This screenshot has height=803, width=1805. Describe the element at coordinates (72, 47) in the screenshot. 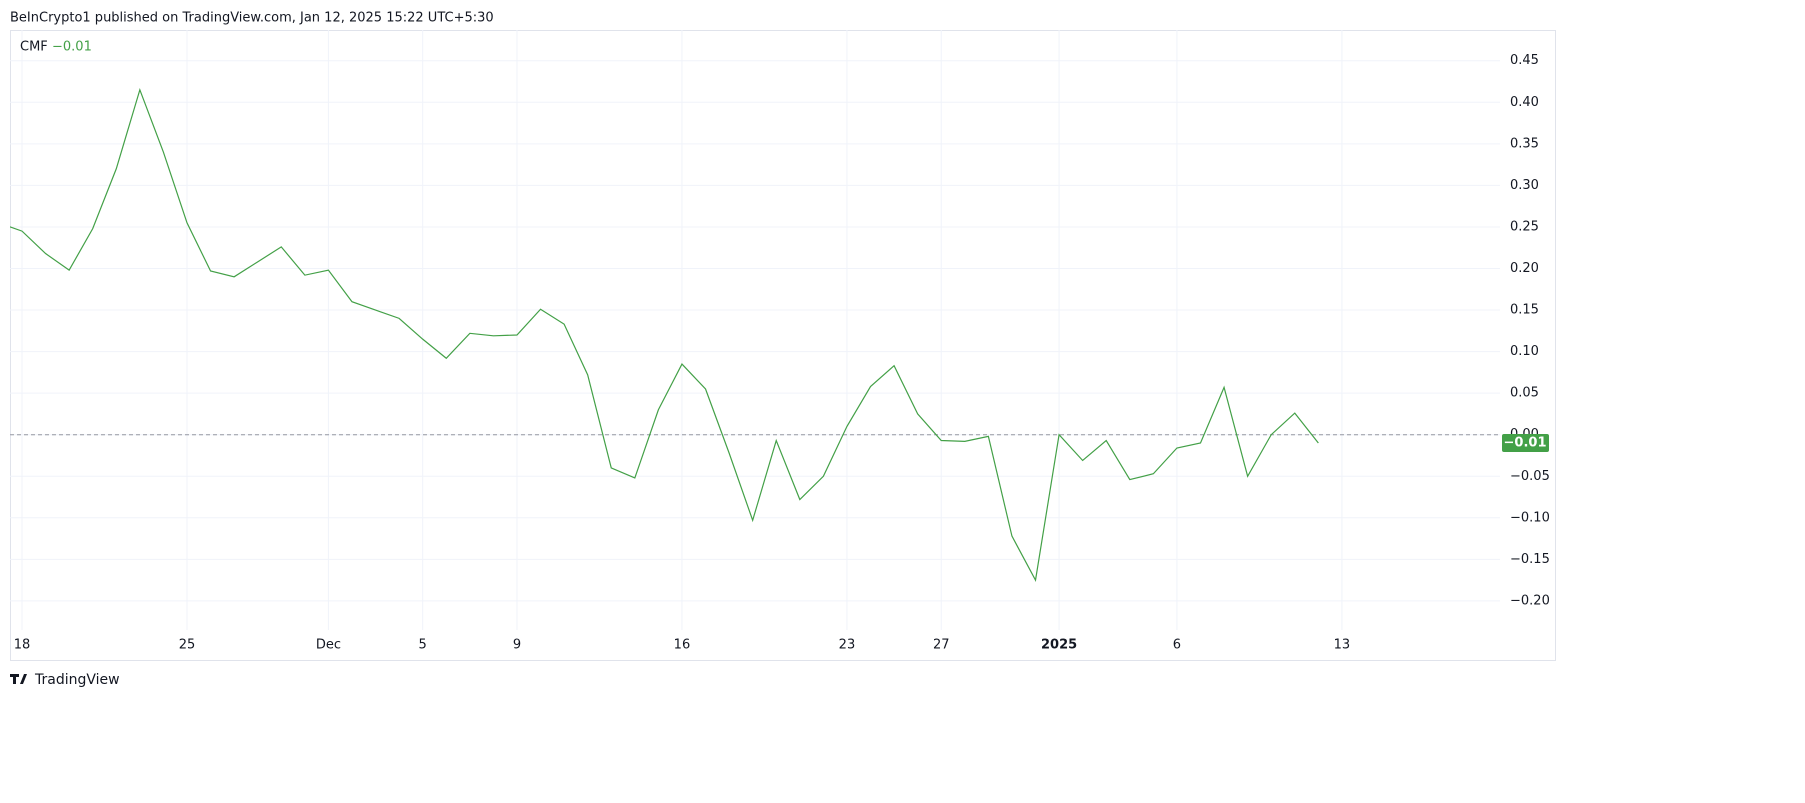

I see `indicator-value: −0.01` at that location.